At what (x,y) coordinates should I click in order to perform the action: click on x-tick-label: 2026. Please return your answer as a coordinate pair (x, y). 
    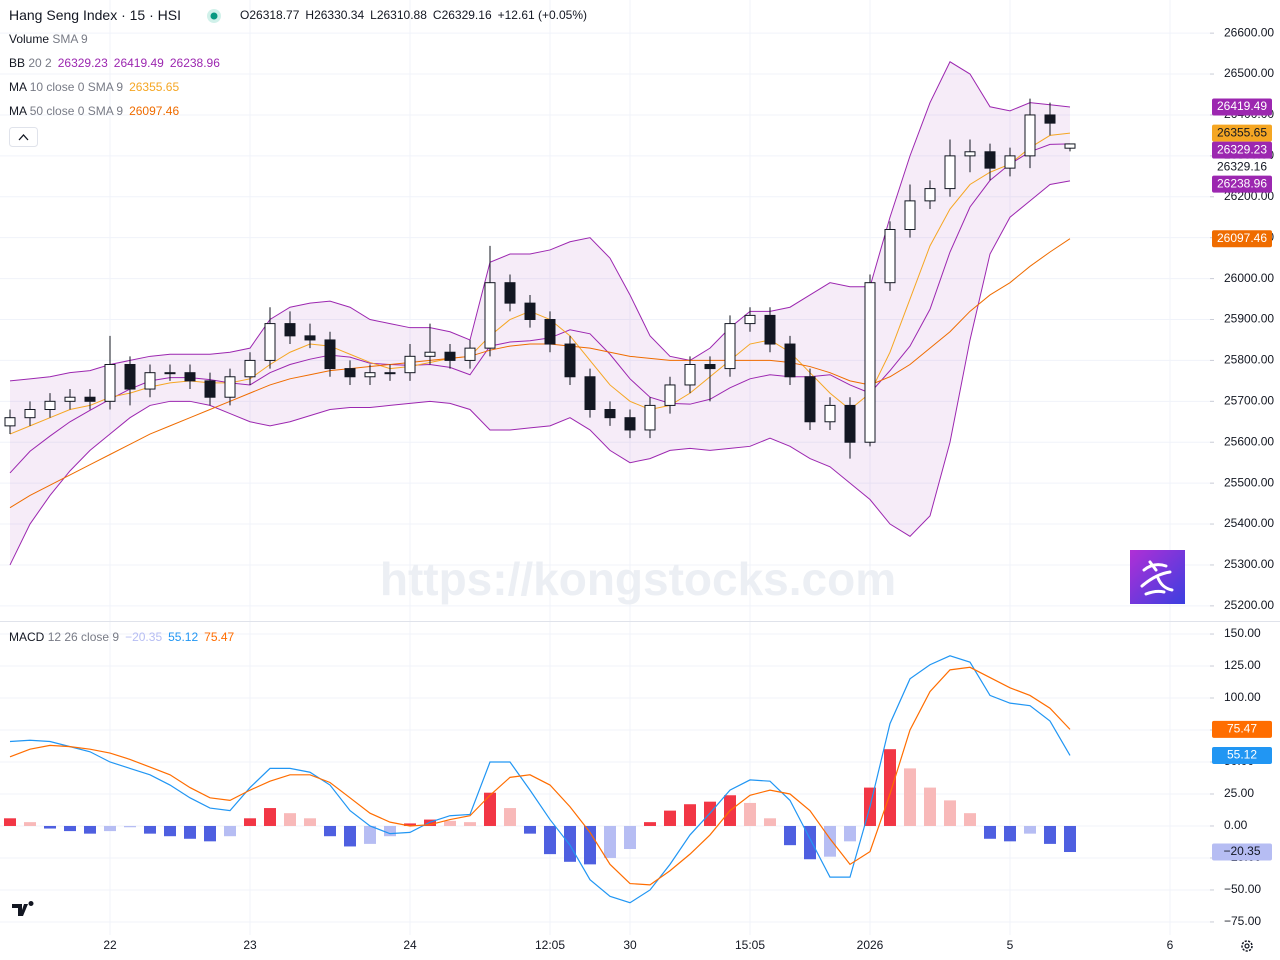
    Looking at the image, I should click on (870, 945).